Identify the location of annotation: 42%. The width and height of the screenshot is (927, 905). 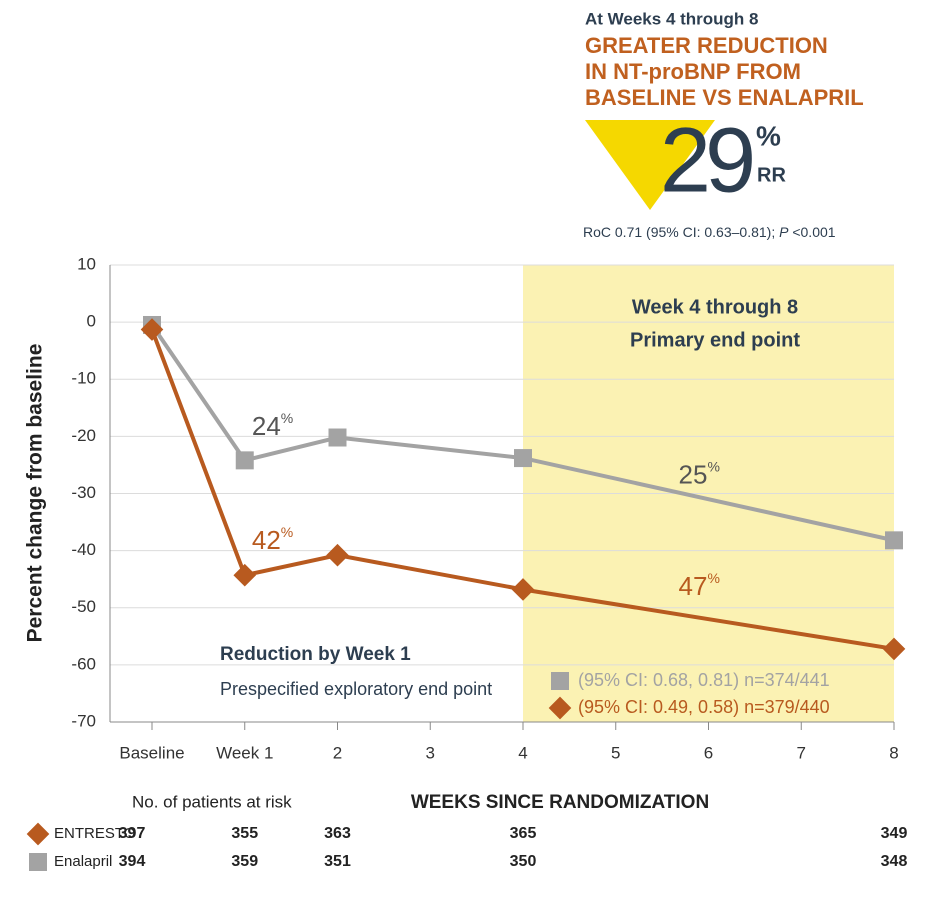
(272, 539).